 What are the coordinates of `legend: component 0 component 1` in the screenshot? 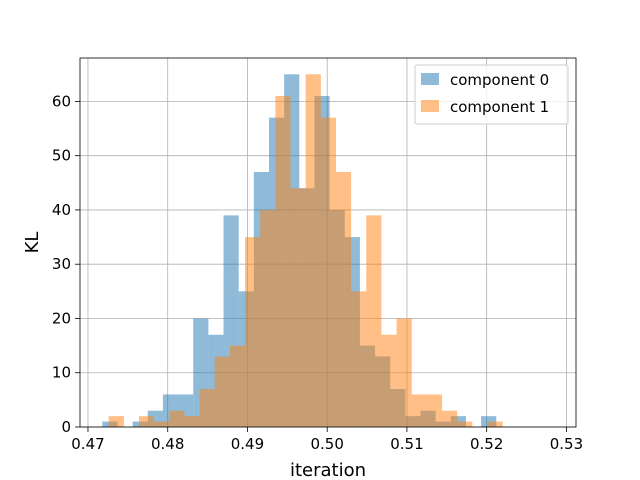 It's located at (491, 94).